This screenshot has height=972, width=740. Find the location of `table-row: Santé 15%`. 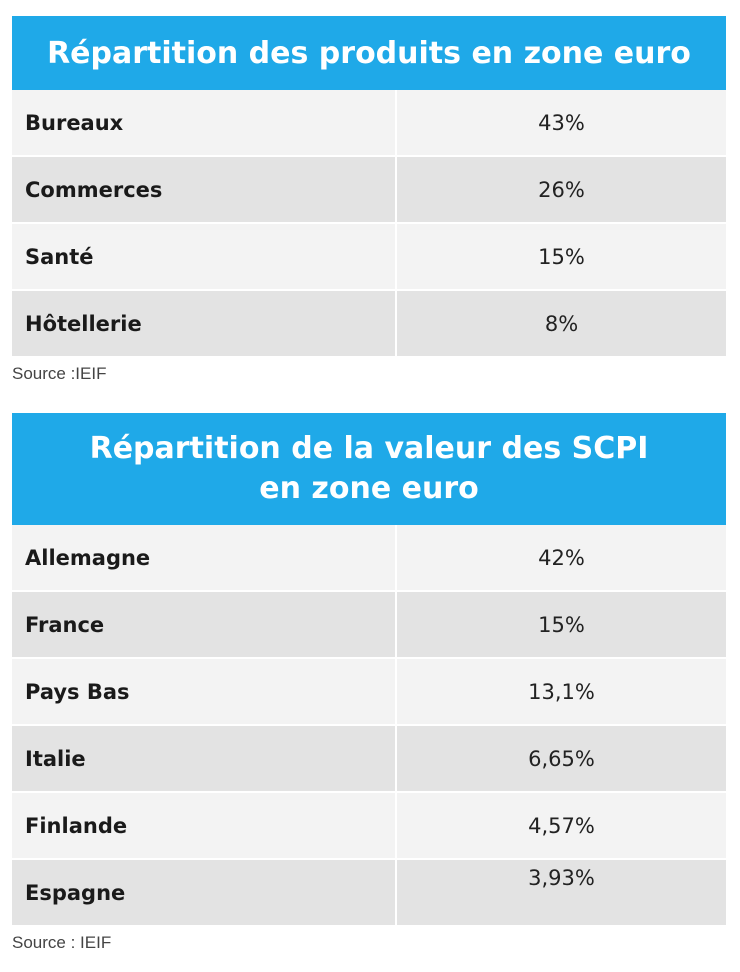

table-row: Santé 15% is located at coordinates (369, 257).